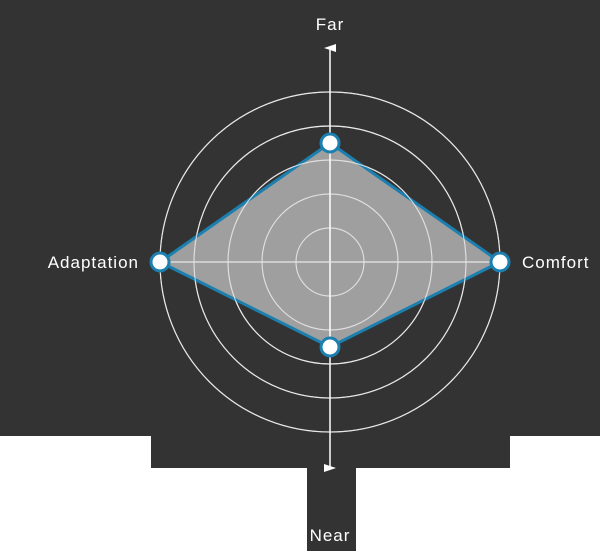 The image size is (600, 551). Describe the element at coordinates (500, 262) in the screenshot. I see `data-point-comfort` at that location.